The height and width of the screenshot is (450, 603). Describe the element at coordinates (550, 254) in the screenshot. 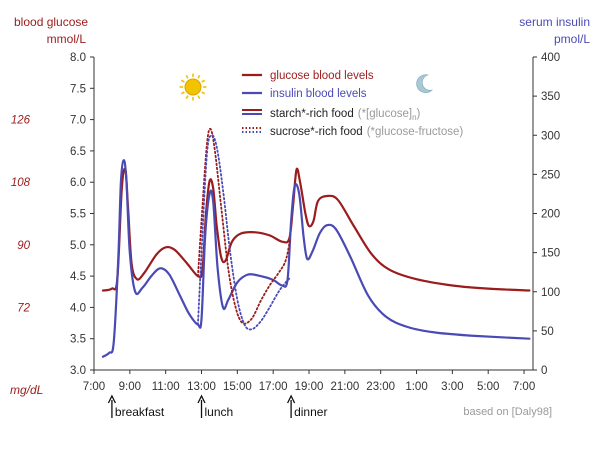

I see `right-axis-tick-label: 150` at that location.